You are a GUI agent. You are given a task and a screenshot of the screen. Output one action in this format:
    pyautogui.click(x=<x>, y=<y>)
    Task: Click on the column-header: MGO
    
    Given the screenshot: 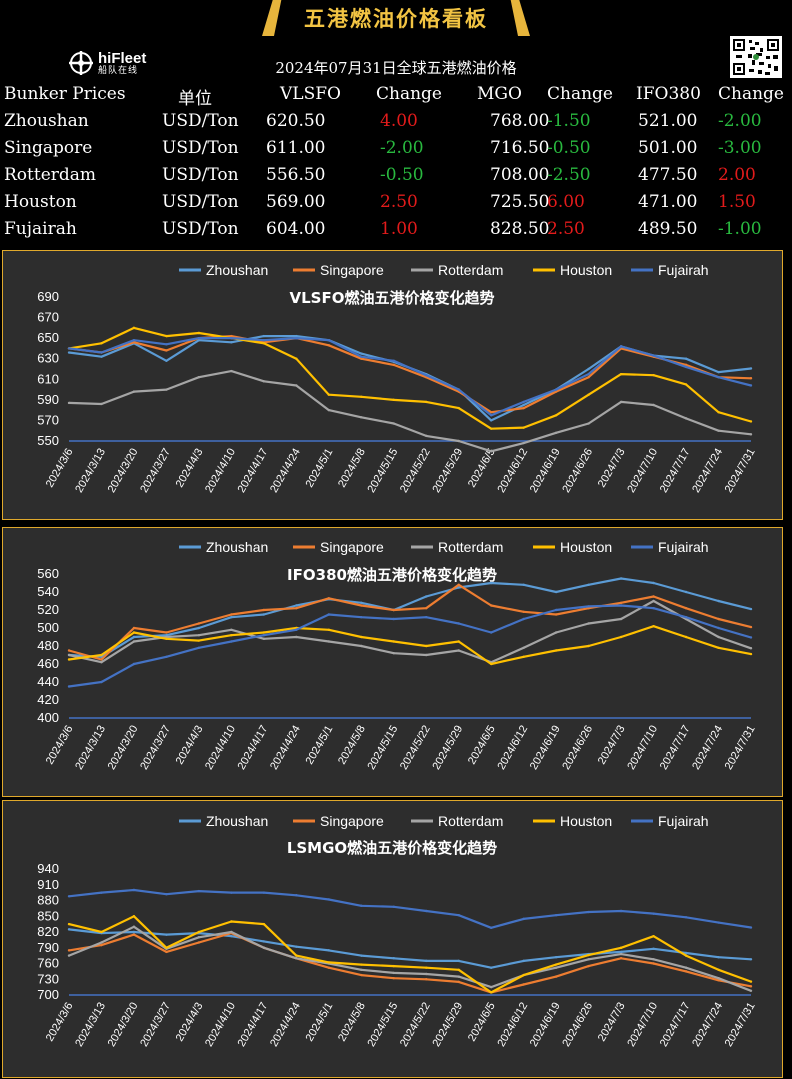 What is the action you would take?
    pyautogui.click(x=499, y=94)
    